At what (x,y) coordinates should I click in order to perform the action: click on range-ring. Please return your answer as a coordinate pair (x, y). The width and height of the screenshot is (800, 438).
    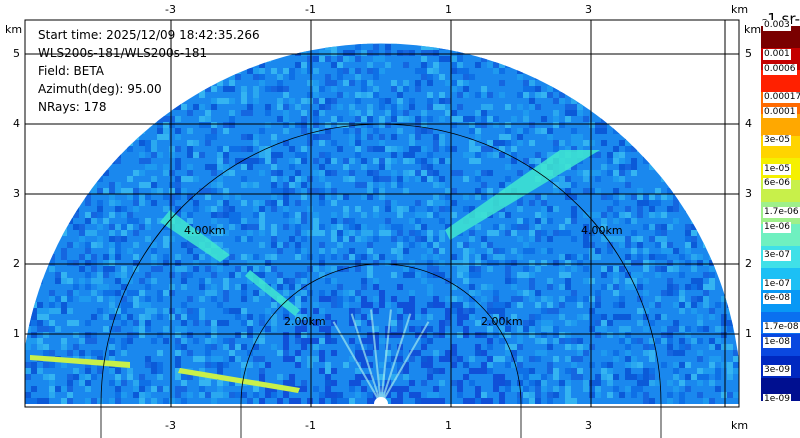
    Looking at the image, I should click on (381, 350).